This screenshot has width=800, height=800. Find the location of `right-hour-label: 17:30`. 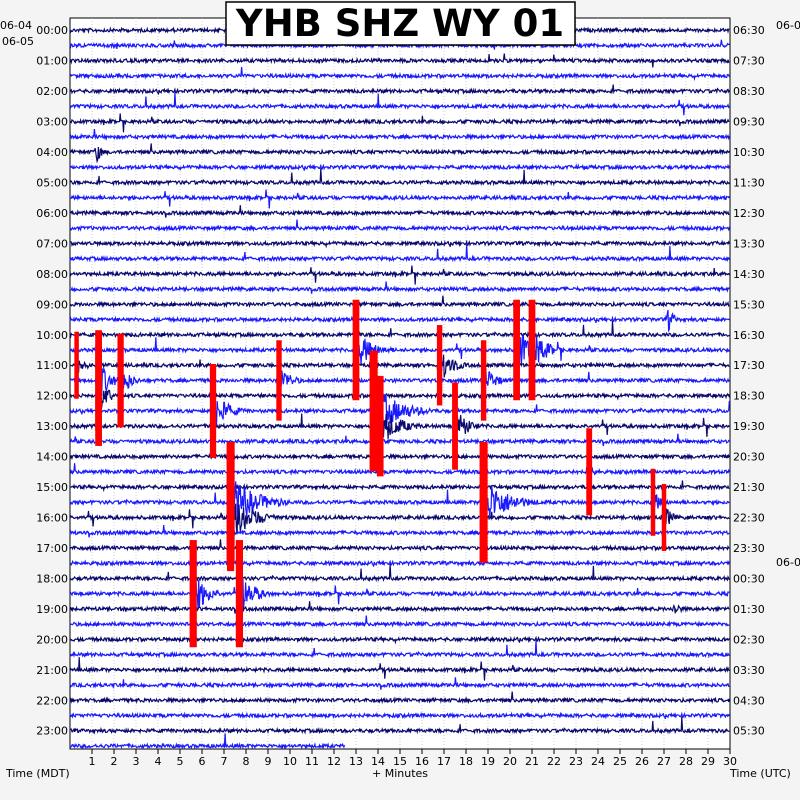

right-hour-label: 17:30 is located at coordinates (749, 365).